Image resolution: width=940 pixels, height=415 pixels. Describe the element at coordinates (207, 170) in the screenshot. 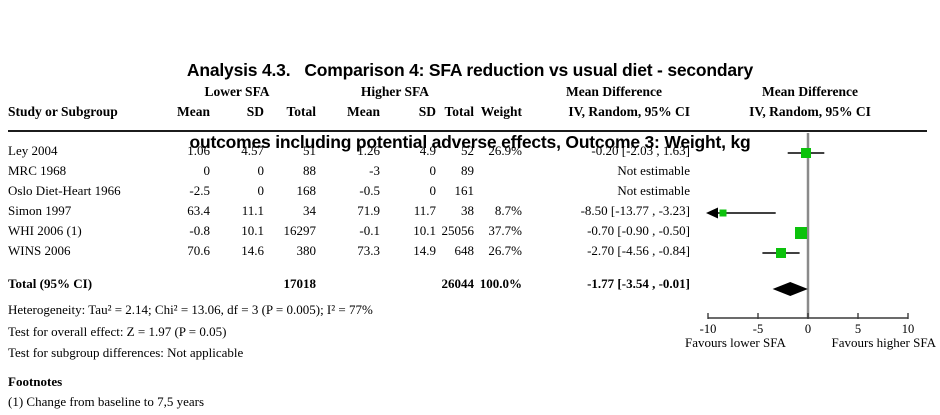

I see `cell-mean1: 0` at that location.